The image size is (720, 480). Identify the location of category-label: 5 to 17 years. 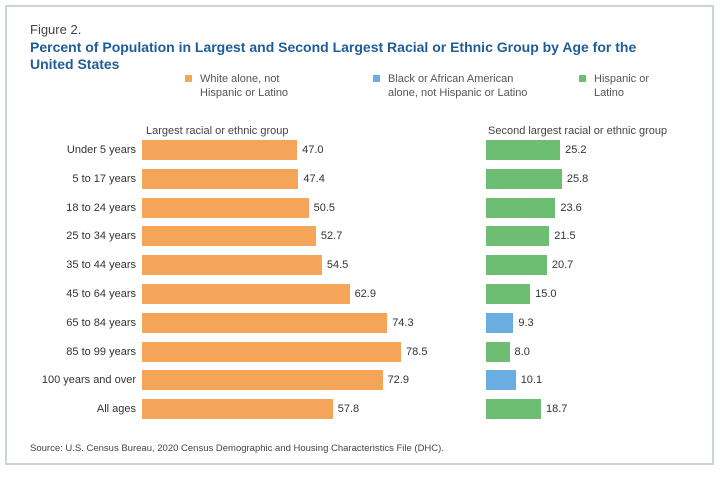
(104, 178).